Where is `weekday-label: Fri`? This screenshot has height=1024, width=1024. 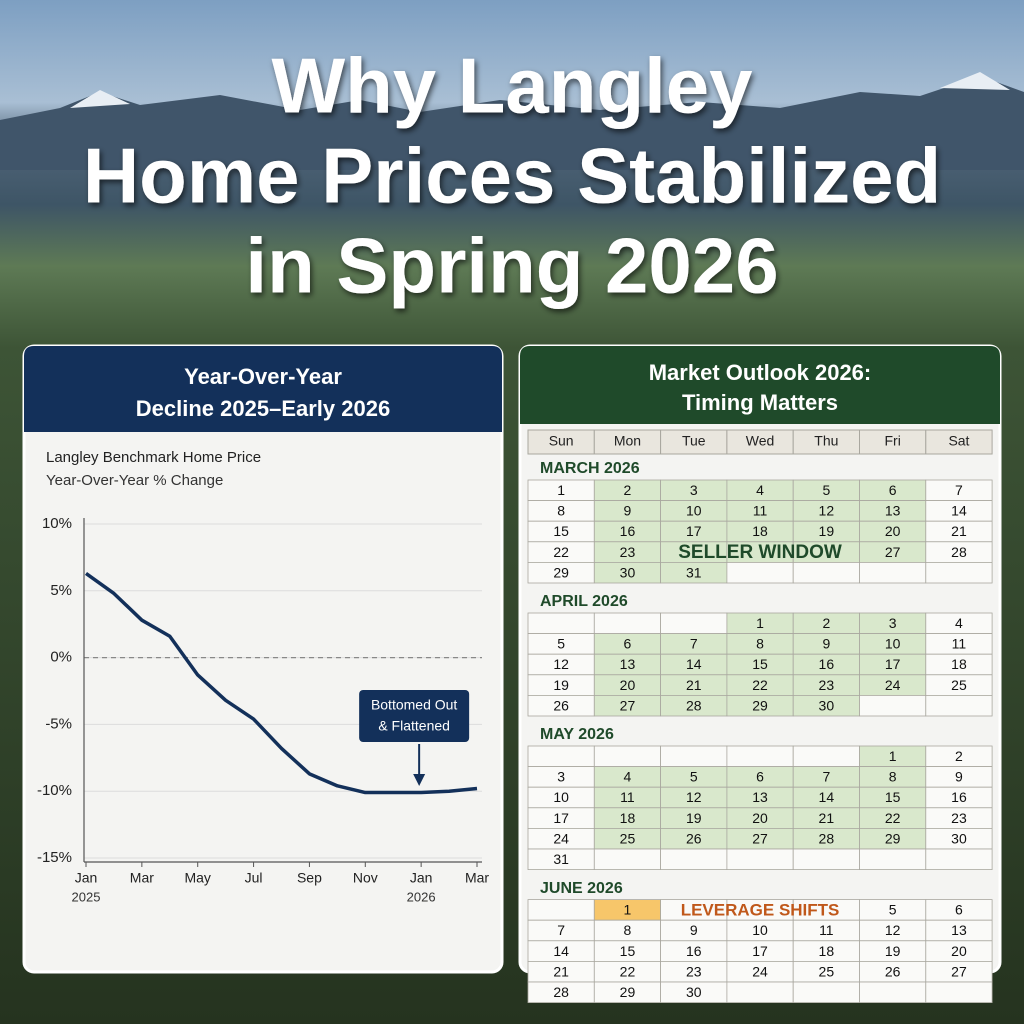 weekday-label: Fri is located at coordinates (892, 441).